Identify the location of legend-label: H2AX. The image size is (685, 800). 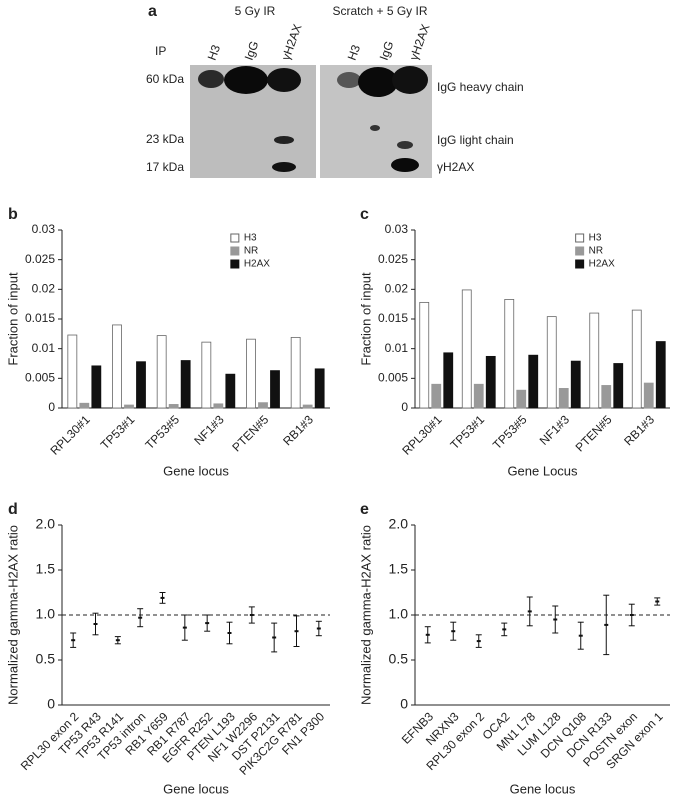
(257, 264).